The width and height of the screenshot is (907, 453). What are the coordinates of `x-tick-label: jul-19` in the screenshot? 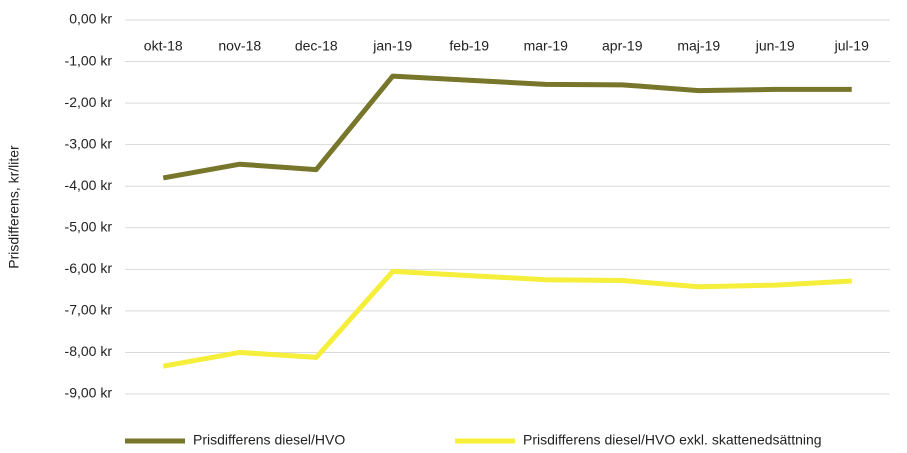 It's located at (851, 46).